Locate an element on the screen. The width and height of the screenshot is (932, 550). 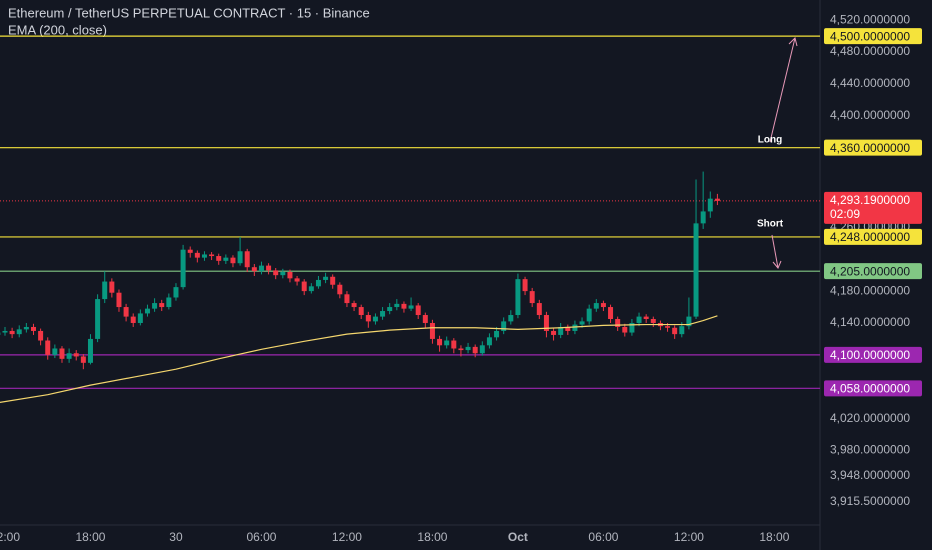
x-tick-label: 12:00 is located at coordinates (10, 537).